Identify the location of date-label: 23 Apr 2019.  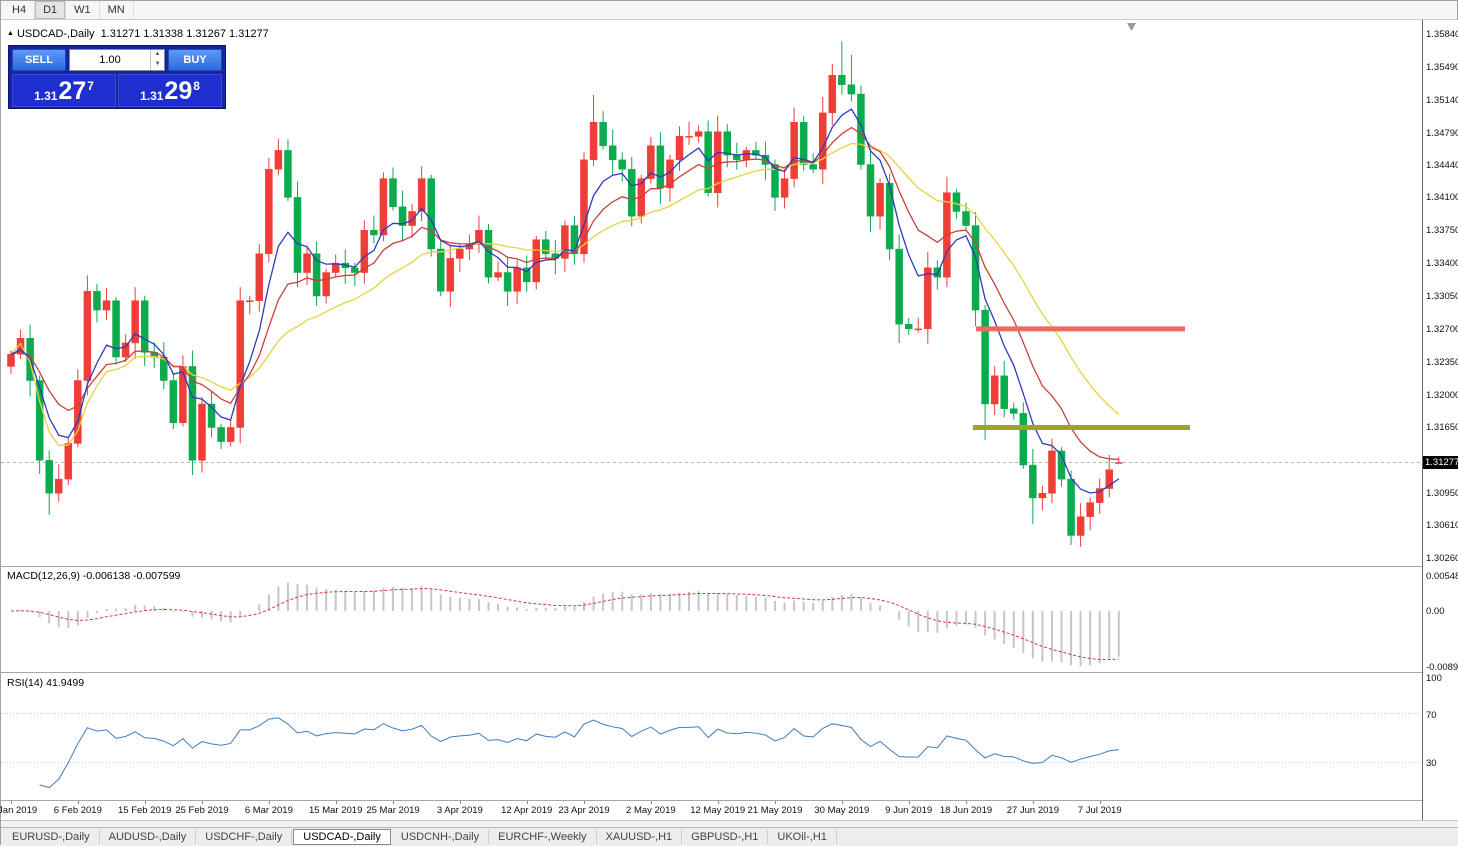
(584, 810).